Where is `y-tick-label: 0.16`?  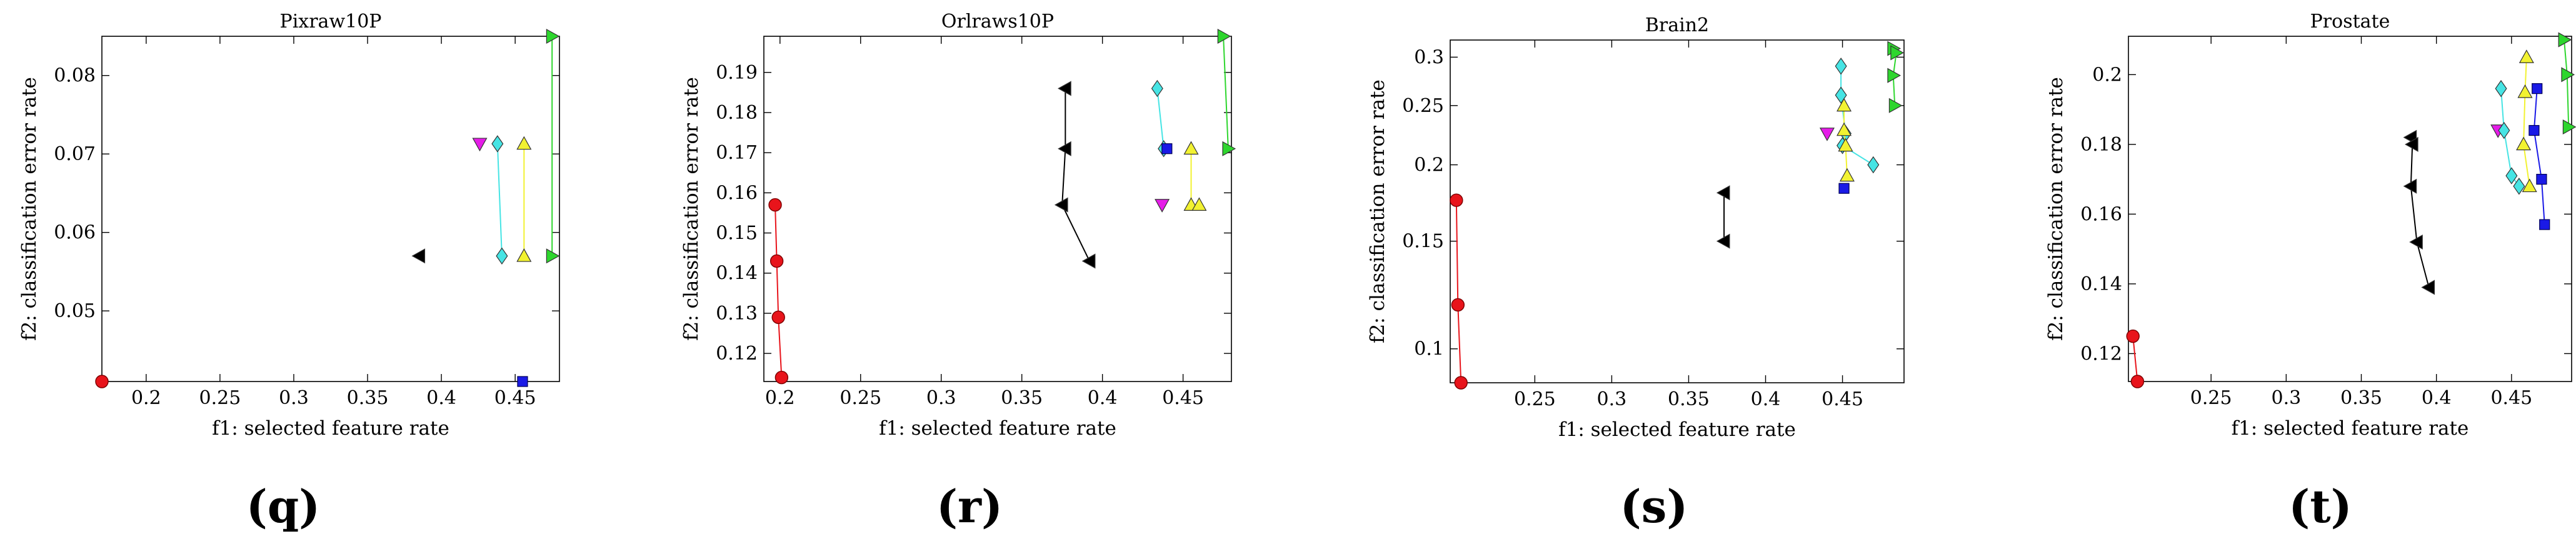
y-tick-label: 0.16 is located at coordinates (2101, 214).